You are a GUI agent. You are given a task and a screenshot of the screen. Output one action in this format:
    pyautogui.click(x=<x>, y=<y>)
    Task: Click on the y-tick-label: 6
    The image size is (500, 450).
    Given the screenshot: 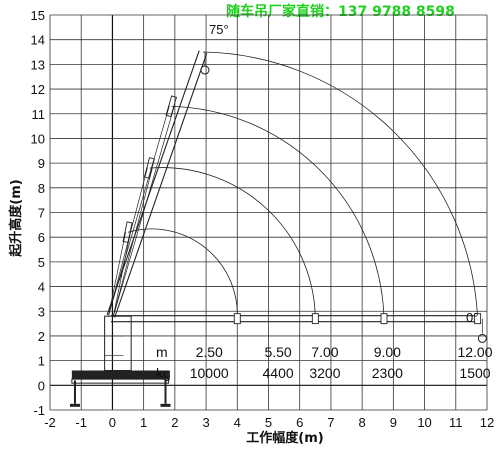 What is the action you would take?
    pyautogui.click(x=41, y=237)
    